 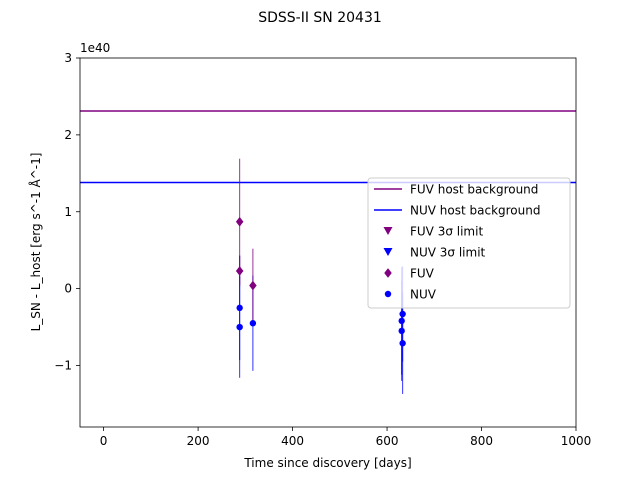 I want to click on legend-swatch-fuv-3sigma-limit, so click(x=388, y=231).